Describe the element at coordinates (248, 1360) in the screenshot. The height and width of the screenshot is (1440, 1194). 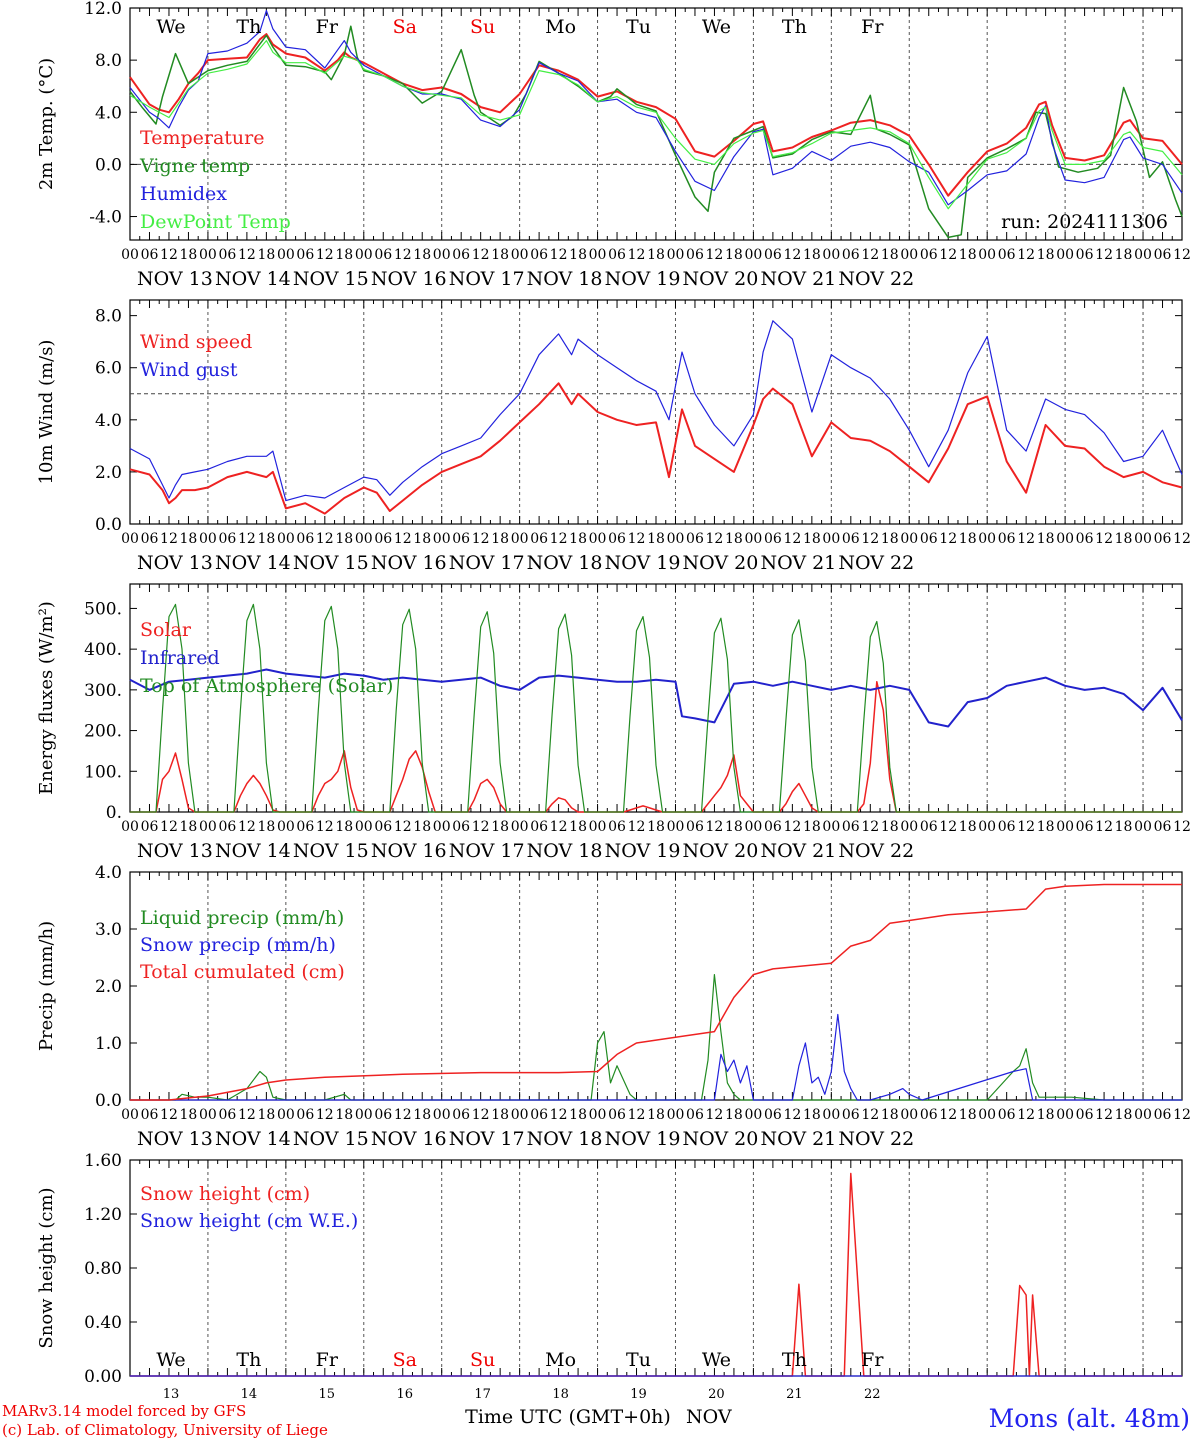
I see `weekday-label: Th` at that location.